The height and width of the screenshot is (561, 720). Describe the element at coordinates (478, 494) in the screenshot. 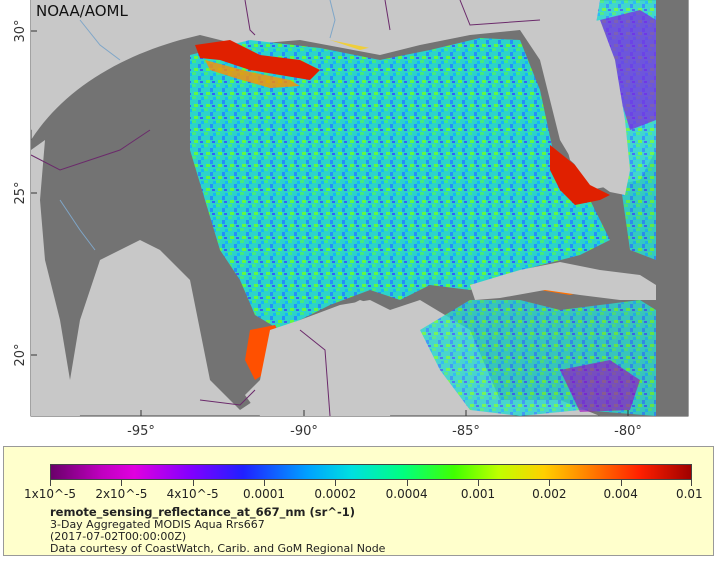

I see `colorbar-label: 0.001` at that location.